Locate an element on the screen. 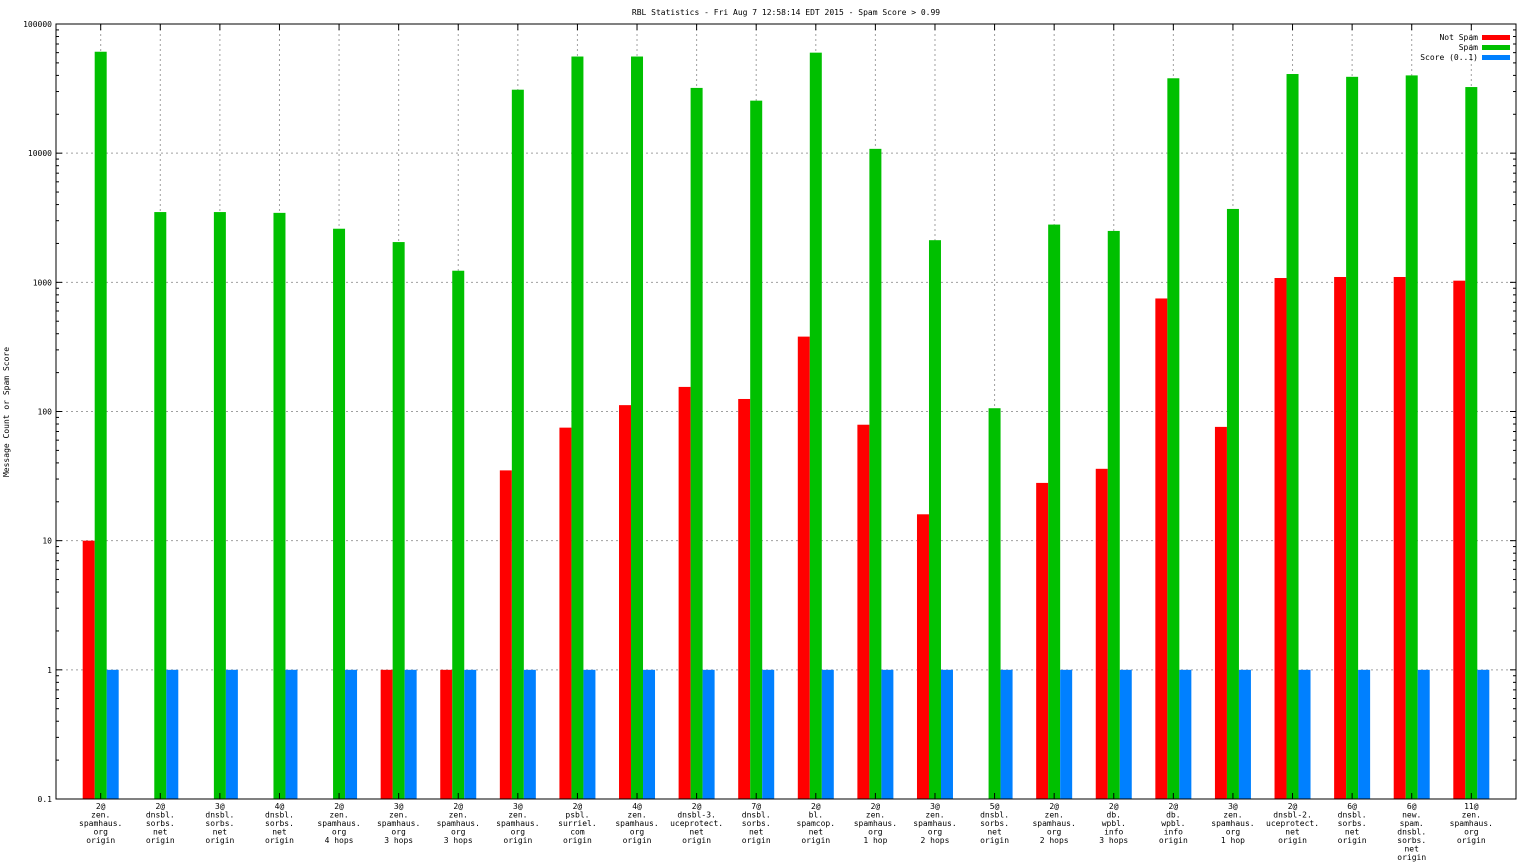 This screenshot has width=1536, height=864. x-tick-label: dnsbl-2. is located at coordinates (1292, 815).